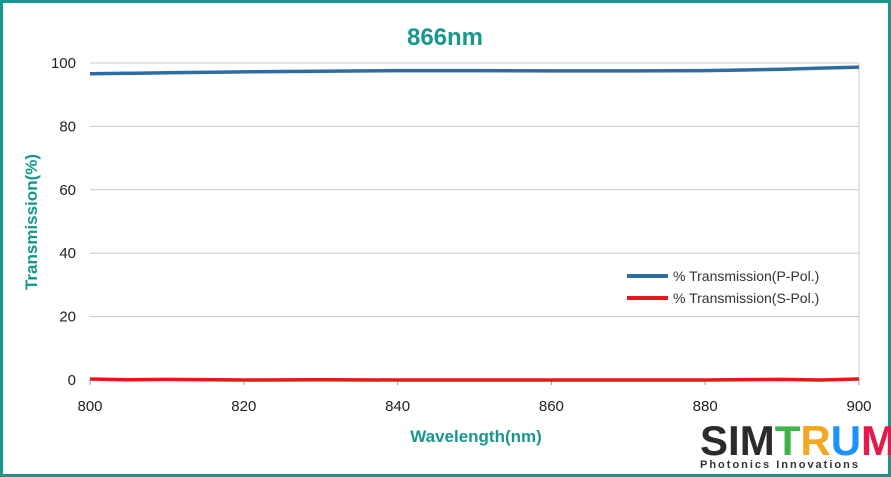 The width and height of the screenshot is (891, 477). Describe the element at coordinates (31, 222) in the screenshot. I see `y-axis-title: Transmission(%)` at that location.